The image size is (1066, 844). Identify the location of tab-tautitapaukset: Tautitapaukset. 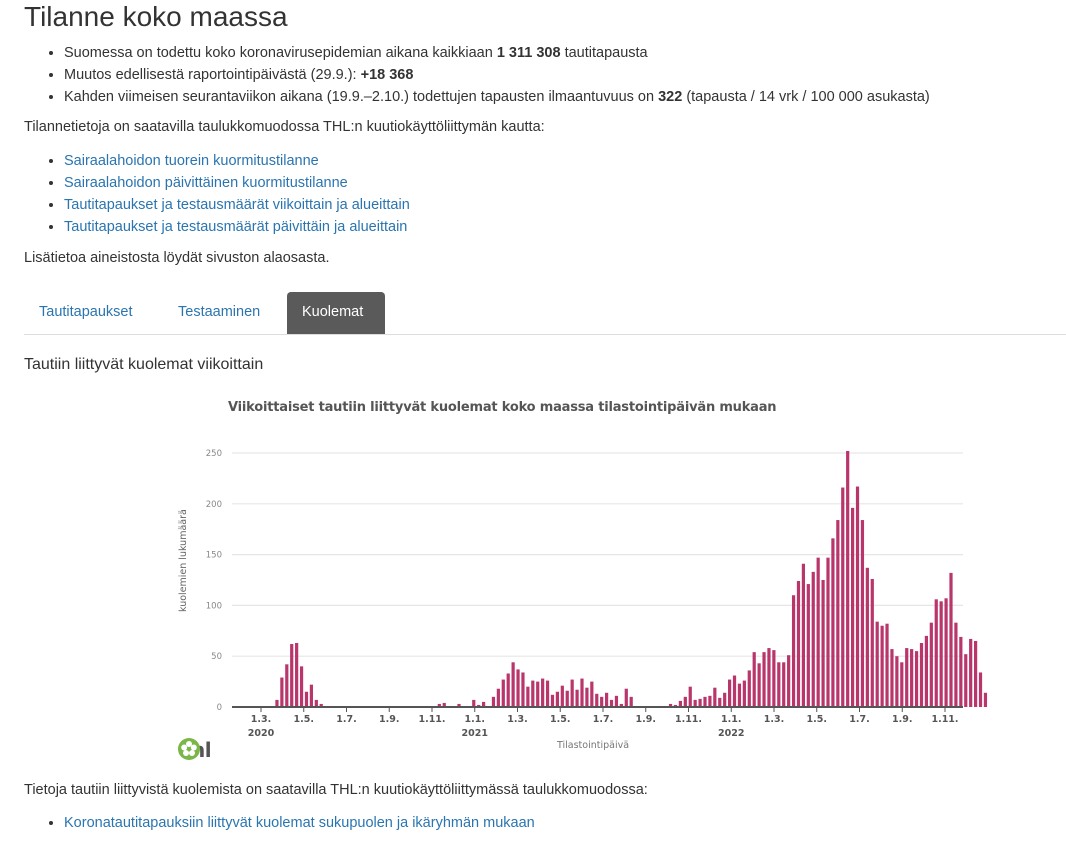
(86, 312).